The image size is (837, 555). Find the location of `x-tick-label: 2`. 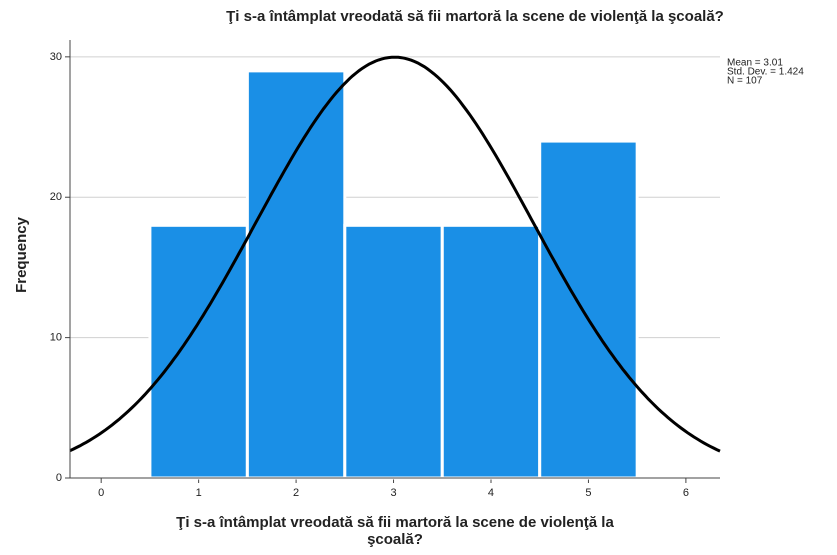

x-tick-label: 2 is located at coordinates (296, 493).